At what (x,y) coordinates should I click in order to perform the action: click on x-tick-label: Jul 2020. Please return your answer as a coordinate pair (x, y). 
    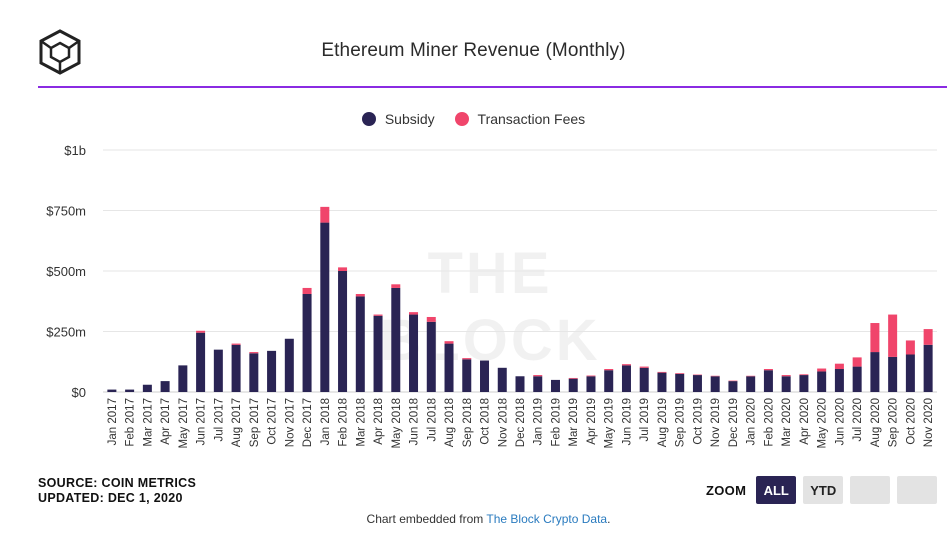
    Looking at the image, I should click on (858, 419).